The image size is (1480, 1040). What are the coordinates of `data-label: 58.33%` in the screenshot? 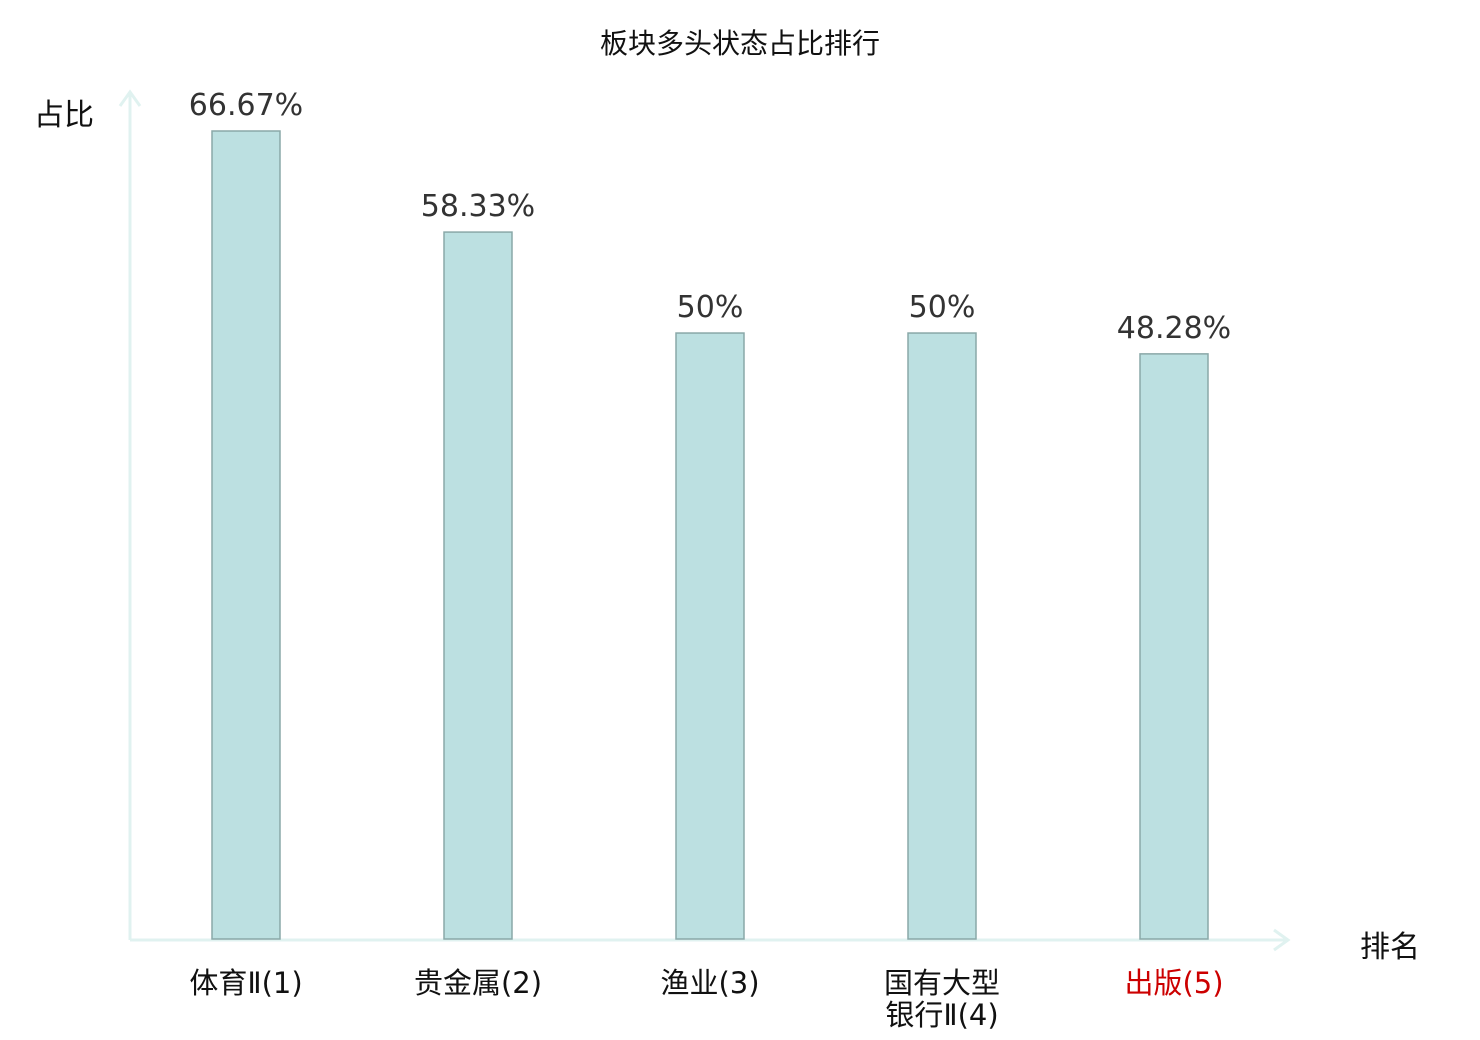 It's located at (478, 206).